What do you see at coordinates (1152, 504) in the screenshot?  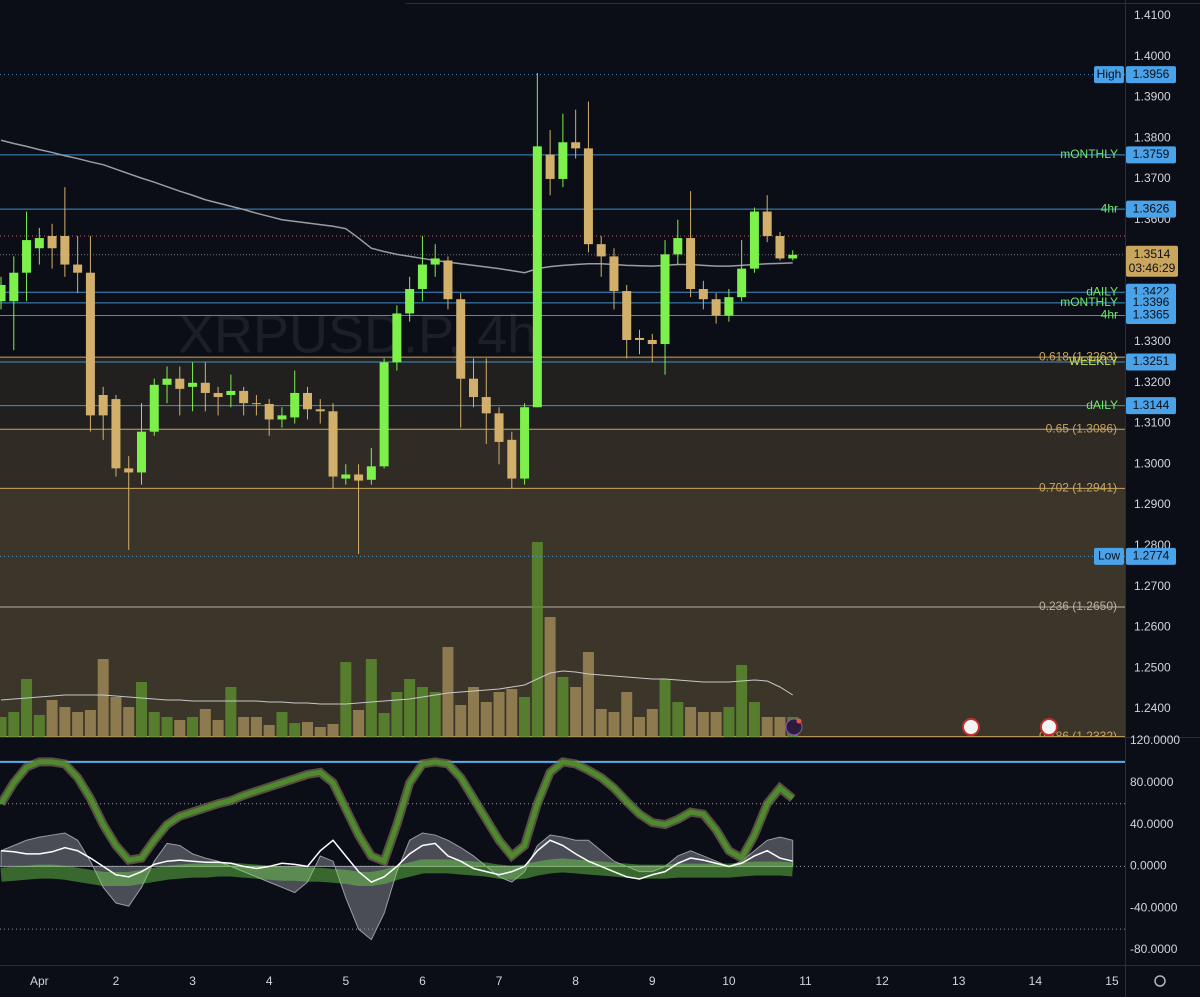 I see `y-tick-label: 1.2900` at bounding box center [1152, 504].